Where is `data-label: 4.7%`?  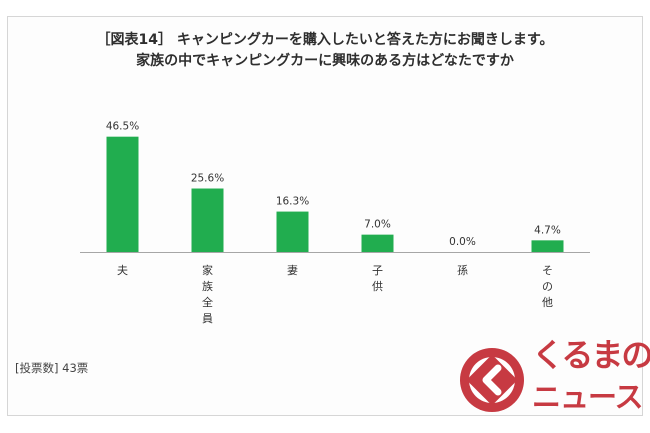
data-label: 4.7% is located at coordinates (547, 230).